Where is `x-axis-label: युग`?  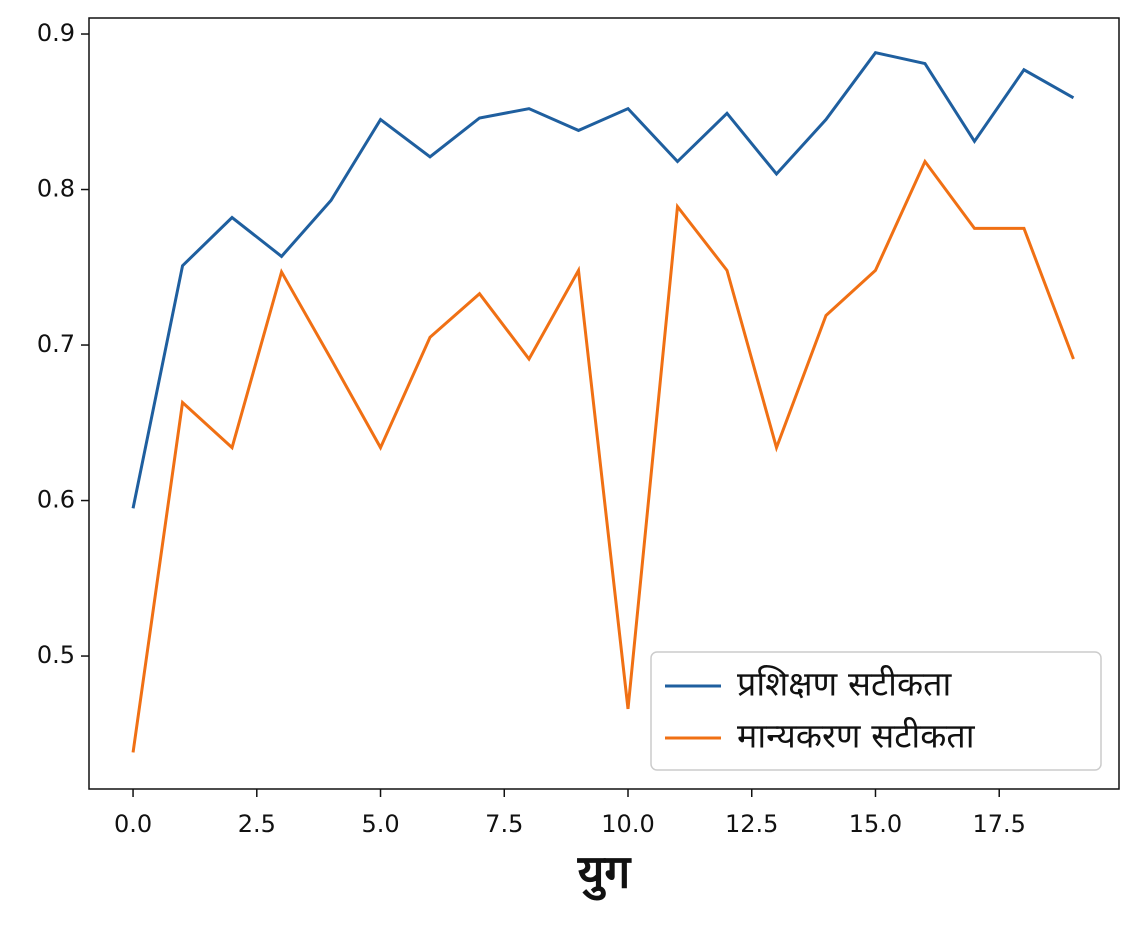 x-axis-label: युग is located at coordinates (605, 873).